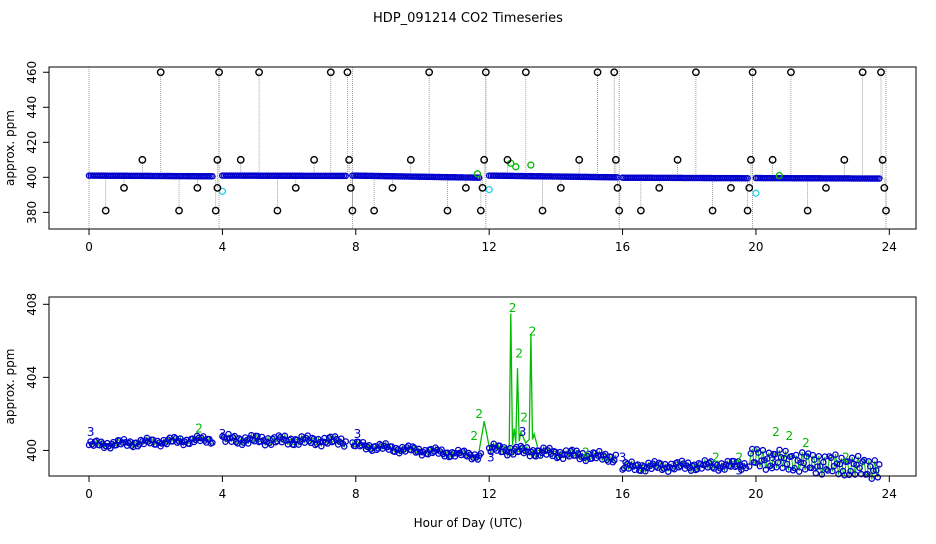 This screenshot has width=936, height=544. Describe the element at coordinates (755, 494) in the screenshot. I see `x-tick-label: 20` at that location.